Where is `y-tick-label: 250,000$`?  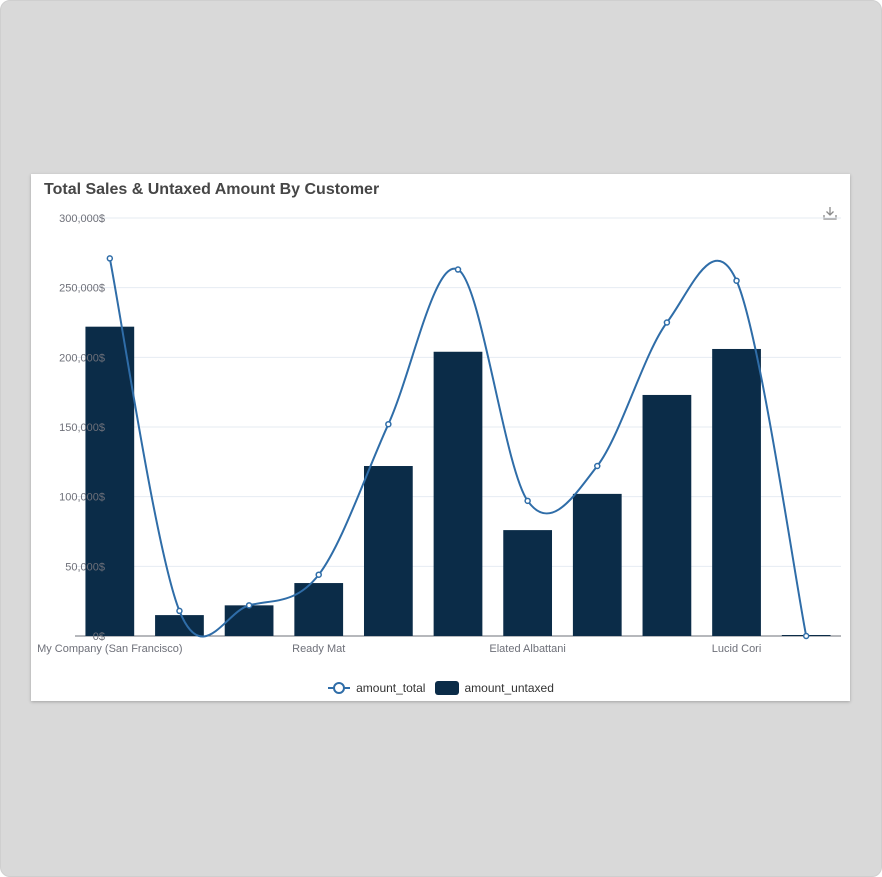 y-tick-label: 250,000$ is located at coordinates (82, 289).